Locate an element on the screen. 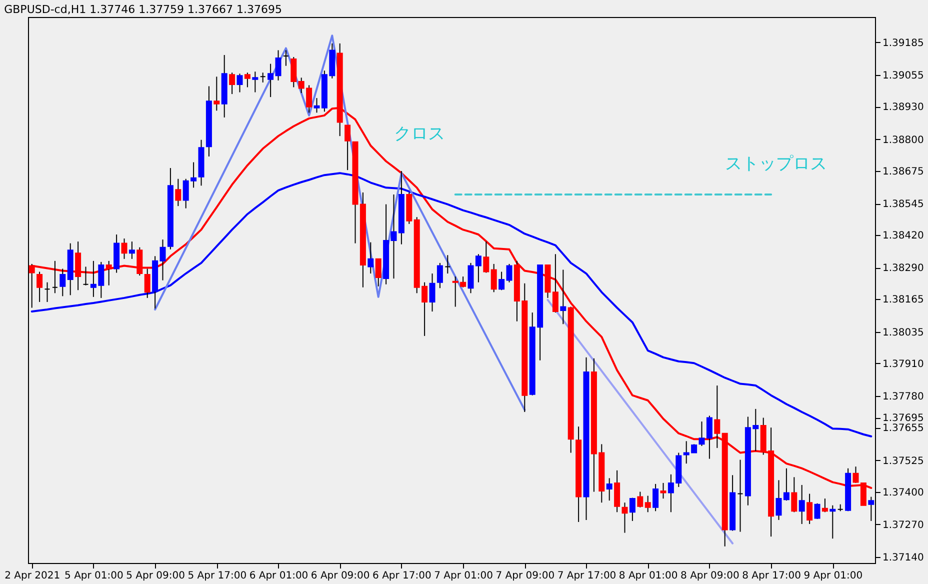 The height and width of the screenshot is (584, 928). chart-title: GBPUSD-cd,H1 1.37746 1.37759 1.37667 1.37695 is located at coordinates (143, 9).